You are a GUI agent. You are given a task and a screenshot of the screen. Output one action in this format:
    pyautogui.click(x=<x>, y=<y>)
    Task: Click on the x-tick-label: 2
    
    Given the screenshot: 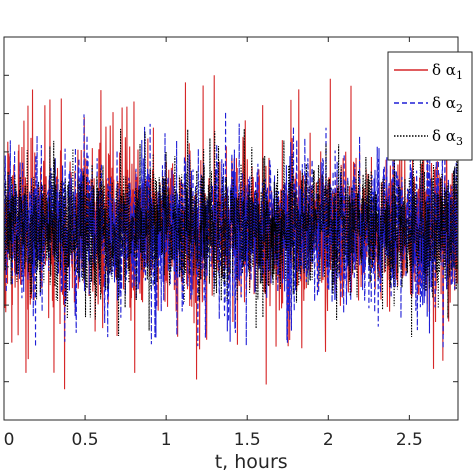 What is the action you would take?
    pyautogui.click(x=328, y=440)
    